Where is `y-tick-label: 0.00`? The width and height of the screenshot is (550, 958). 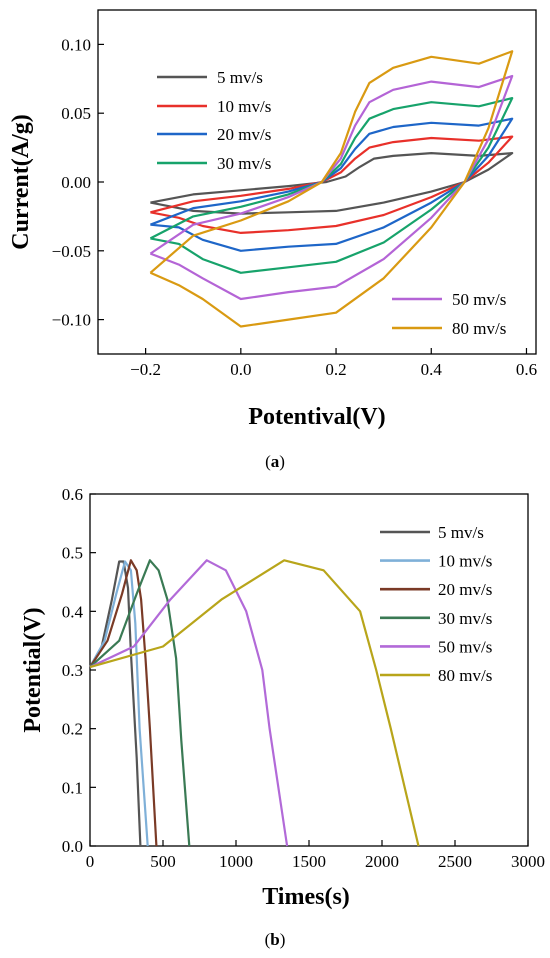
y-tick-label: 0.00 is located at coordinates (76, 182).